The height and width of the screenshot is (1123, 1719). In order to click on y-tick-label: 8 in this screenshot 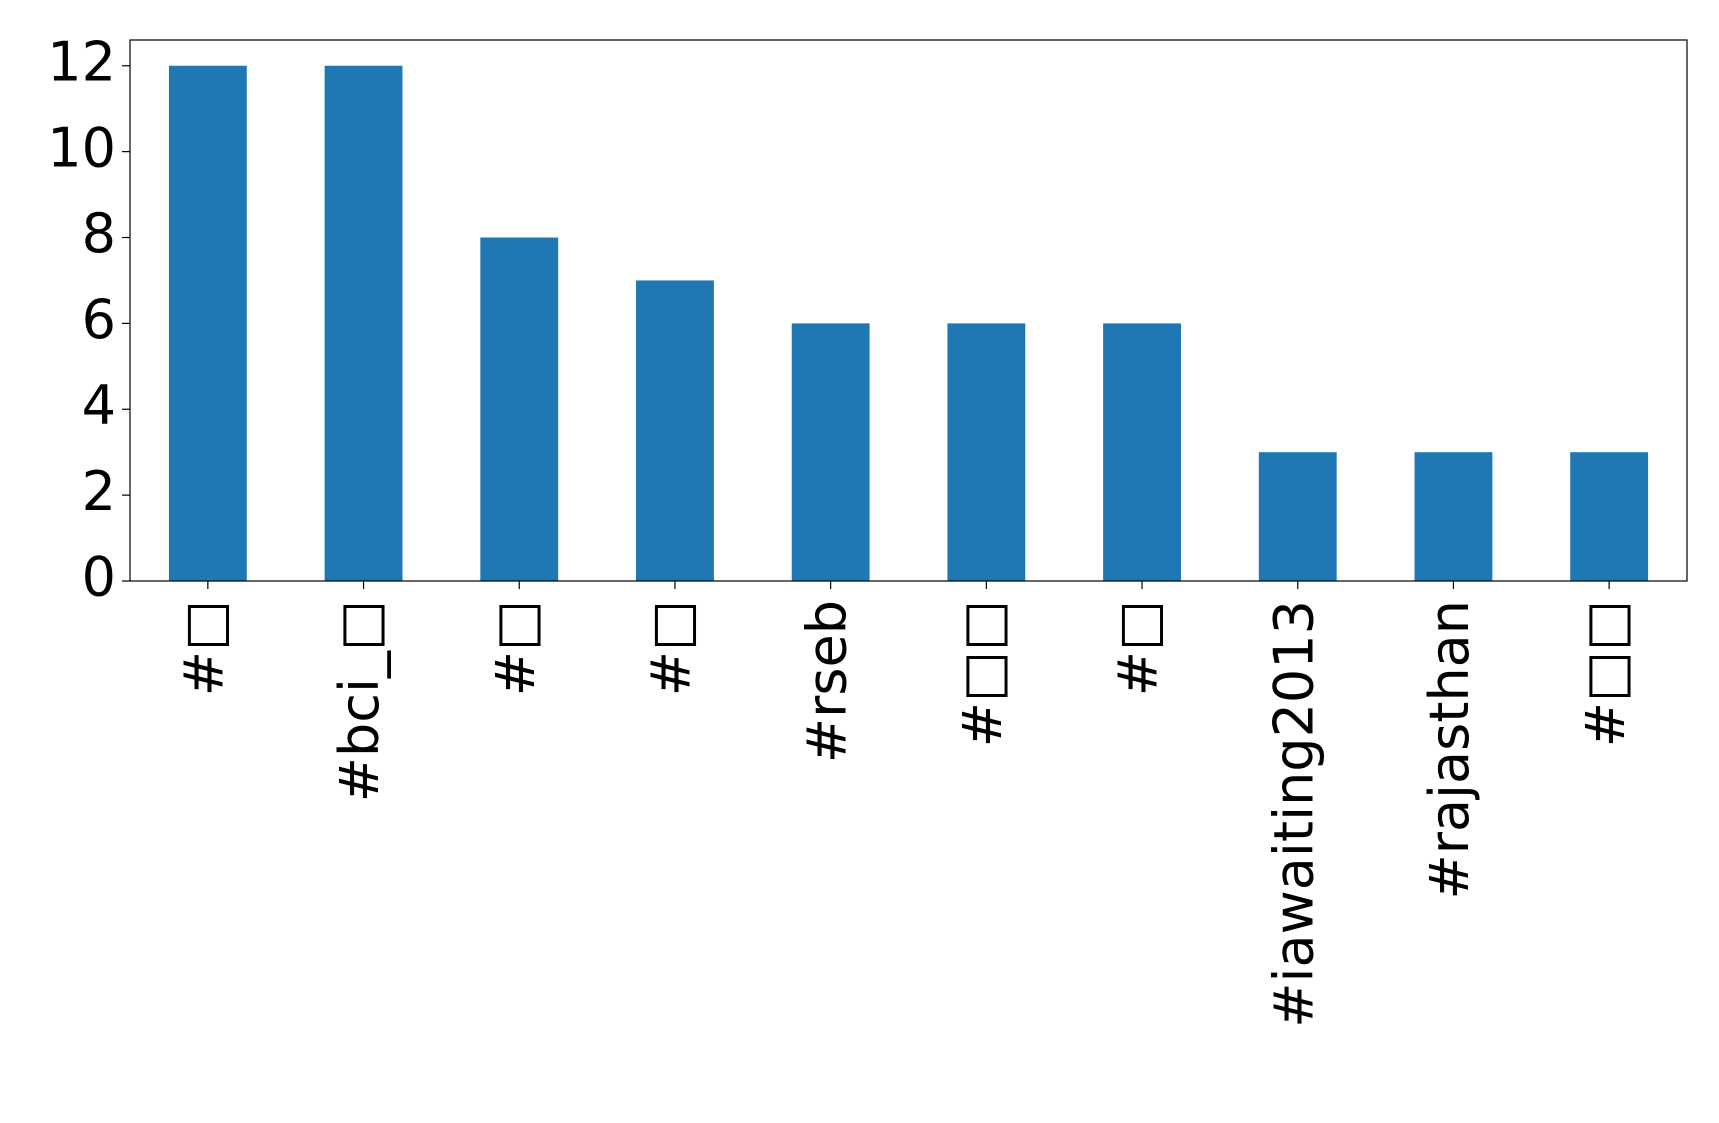, I will do `click(99, 233)`.